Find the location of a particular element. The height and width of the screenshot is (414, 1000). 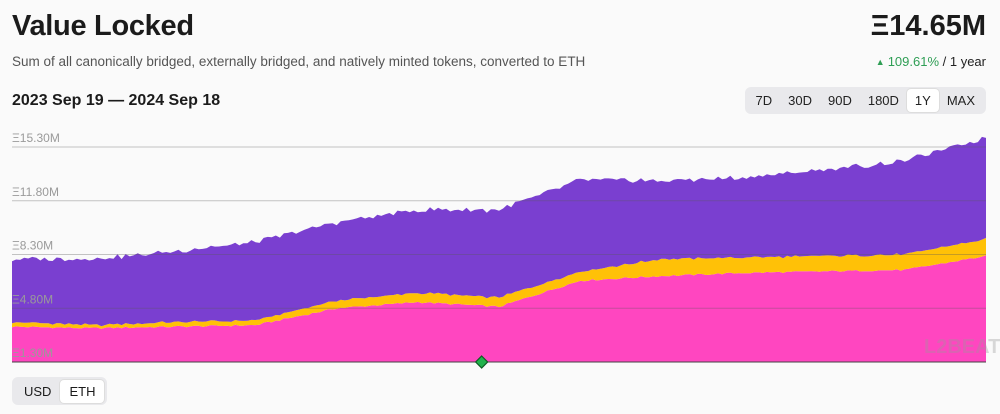

change-percent: 109.61% is located at coordinates (913, 61).